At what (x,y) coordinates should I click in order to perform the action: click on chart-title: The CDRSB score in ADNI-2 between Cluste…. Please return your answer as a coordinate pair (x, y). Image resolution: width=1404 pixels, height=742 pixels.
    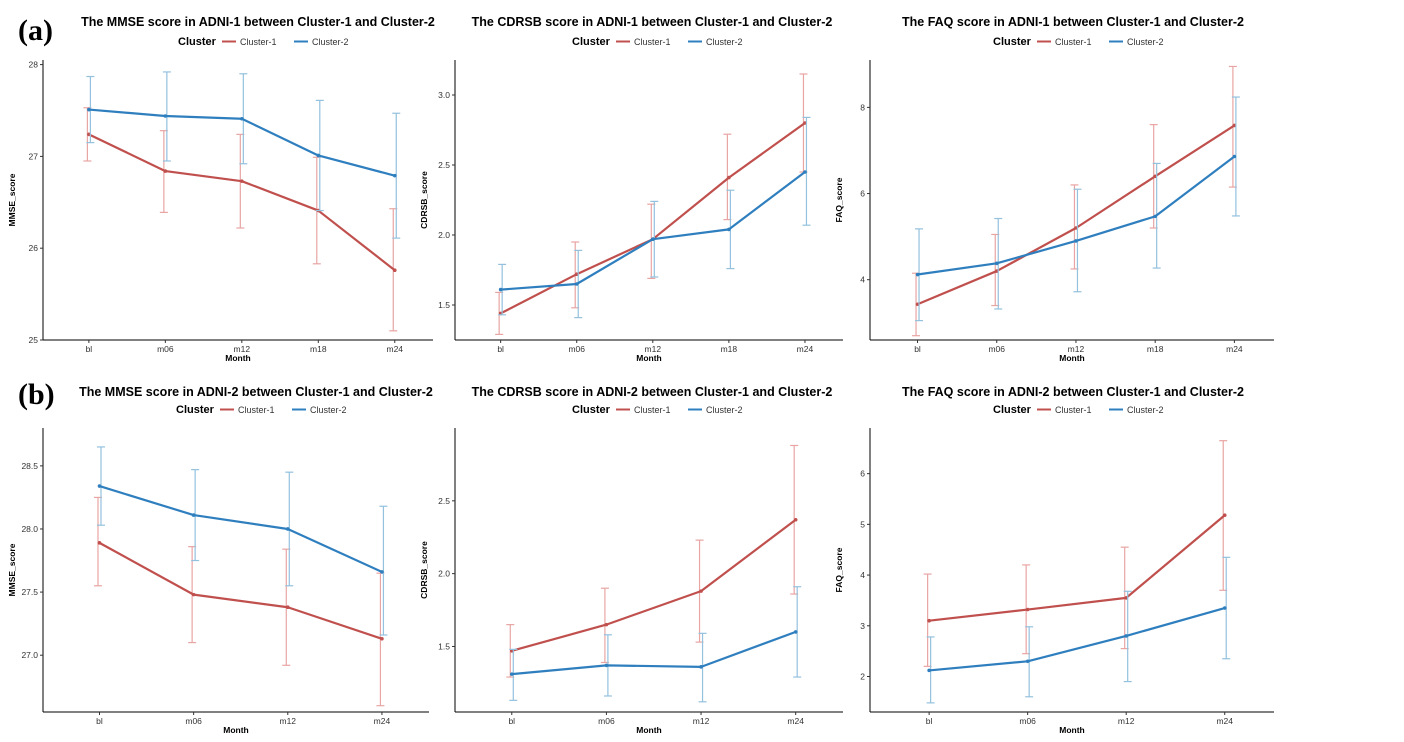
    Looking at the image, I should click on (652, 392).